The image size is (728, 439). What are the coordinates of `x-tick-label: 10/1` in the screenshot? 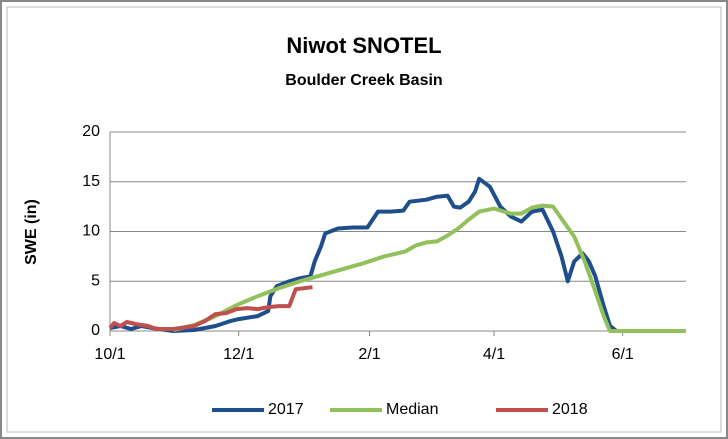 It's located at (109, 354).